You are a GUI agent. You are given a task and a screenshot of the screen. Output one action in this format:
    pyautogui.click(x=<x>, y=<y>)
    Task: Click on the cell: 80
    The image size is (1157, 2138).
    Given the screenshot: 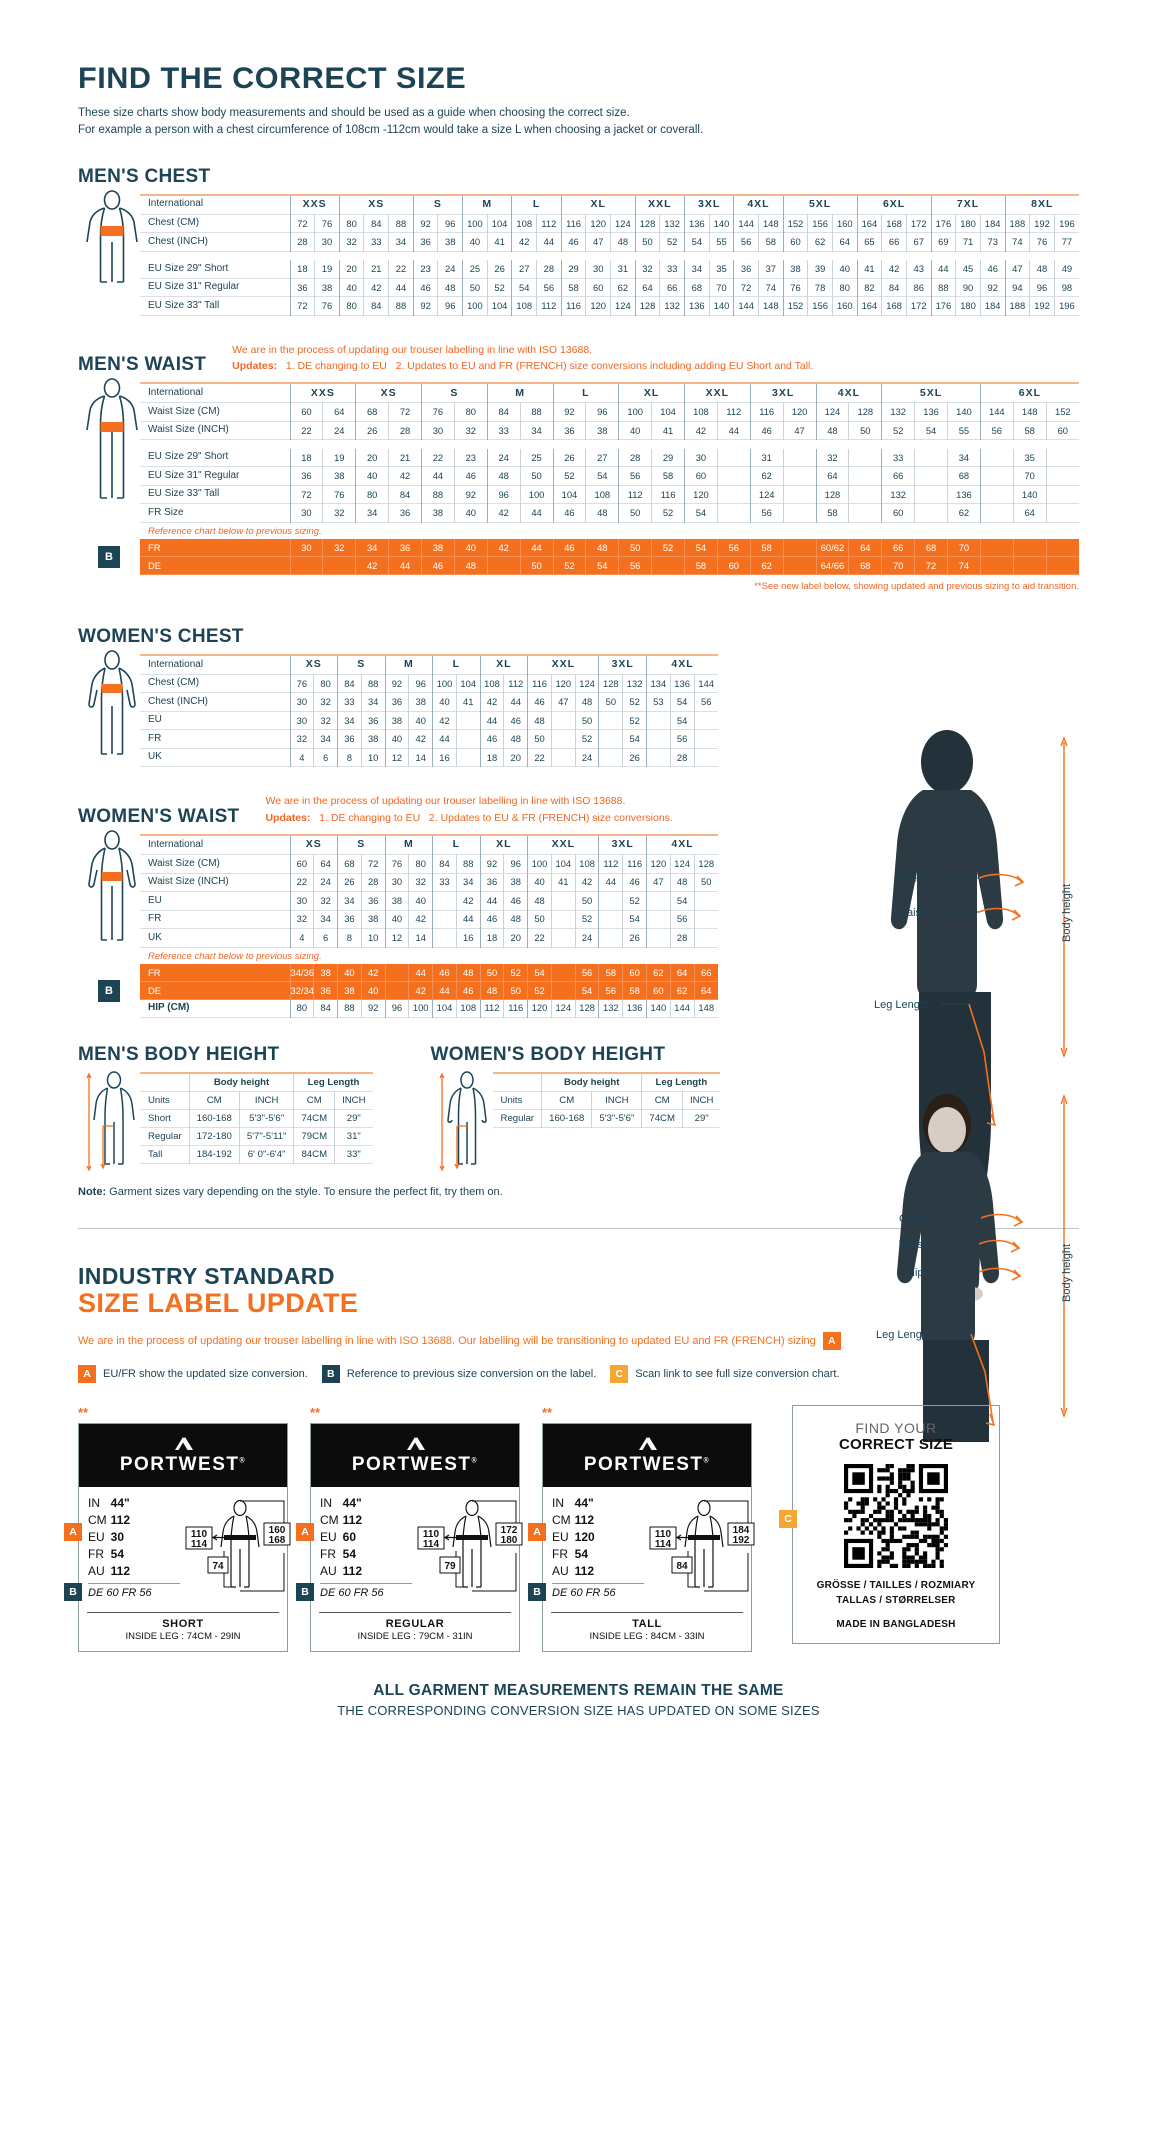 What is the action you would take?
    pyautogui.click(x=351, y=223)
    